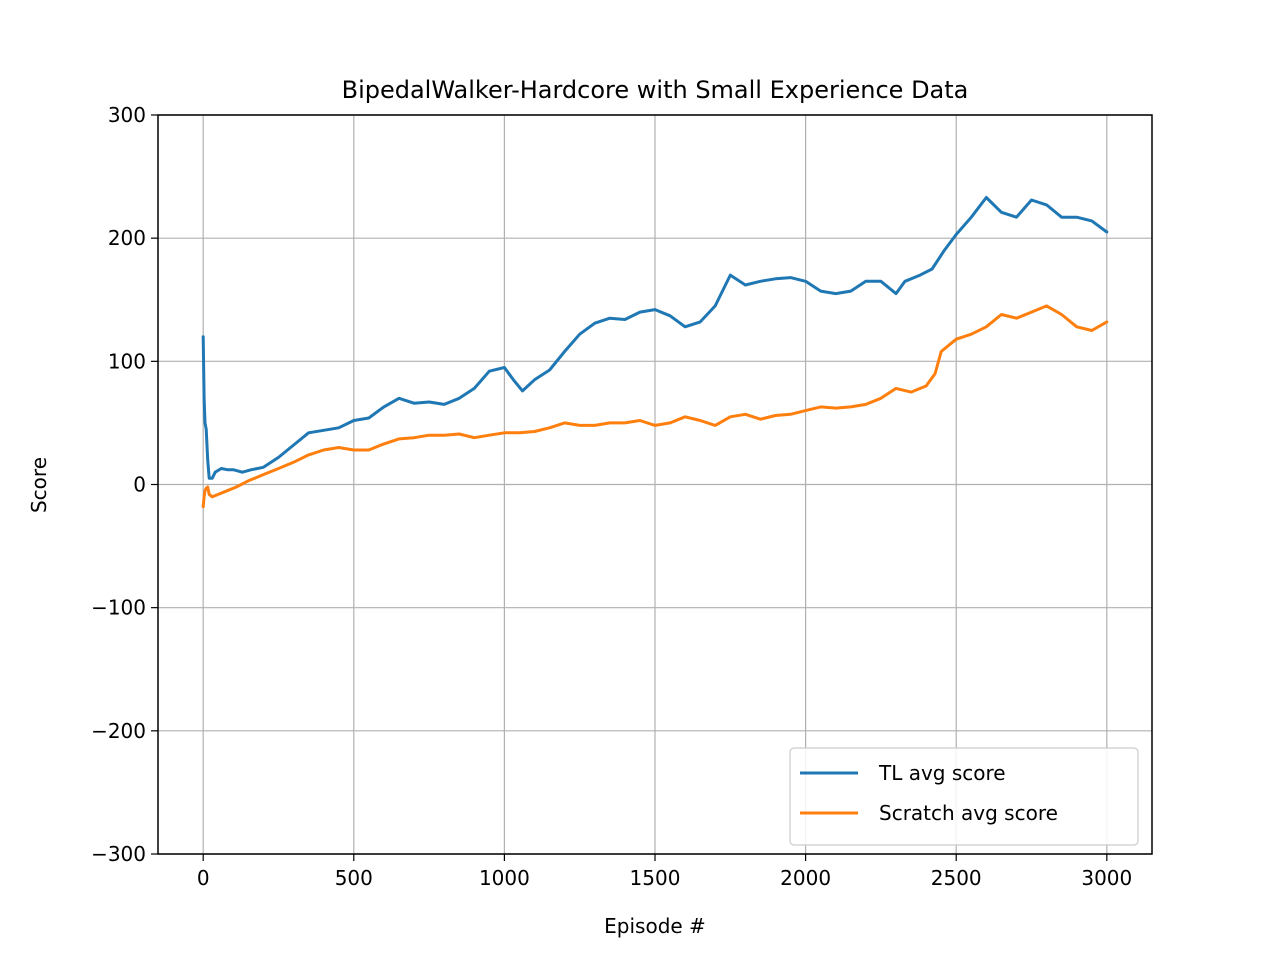 Image resolution: width=1280 pixels, height=960 pixels. Describe the element at coordinates (124, 484) in the screenshot. I see `y-axis: −300 −200 −100 0 100 200 300` at that location.